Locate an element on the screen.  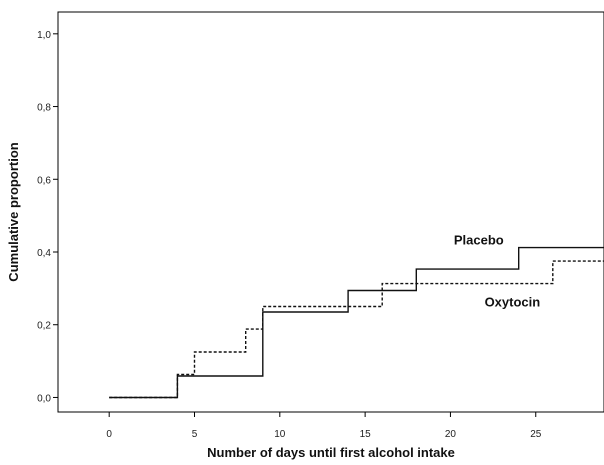
y-tick-label: 1,0 is located at coordinates (44, 35).